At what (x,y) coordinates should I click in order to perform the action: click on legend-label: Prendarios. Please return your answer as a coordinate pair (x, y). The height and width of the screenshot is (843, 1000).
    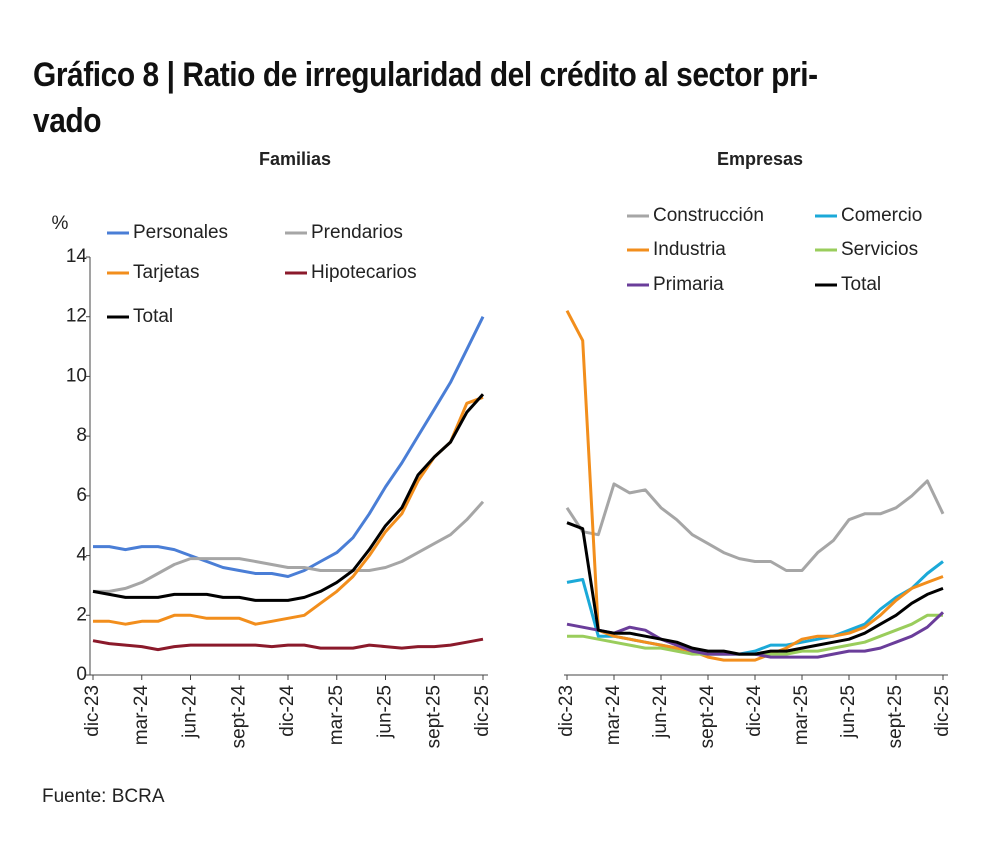
    Looking at the image, I should click on (357, 232).